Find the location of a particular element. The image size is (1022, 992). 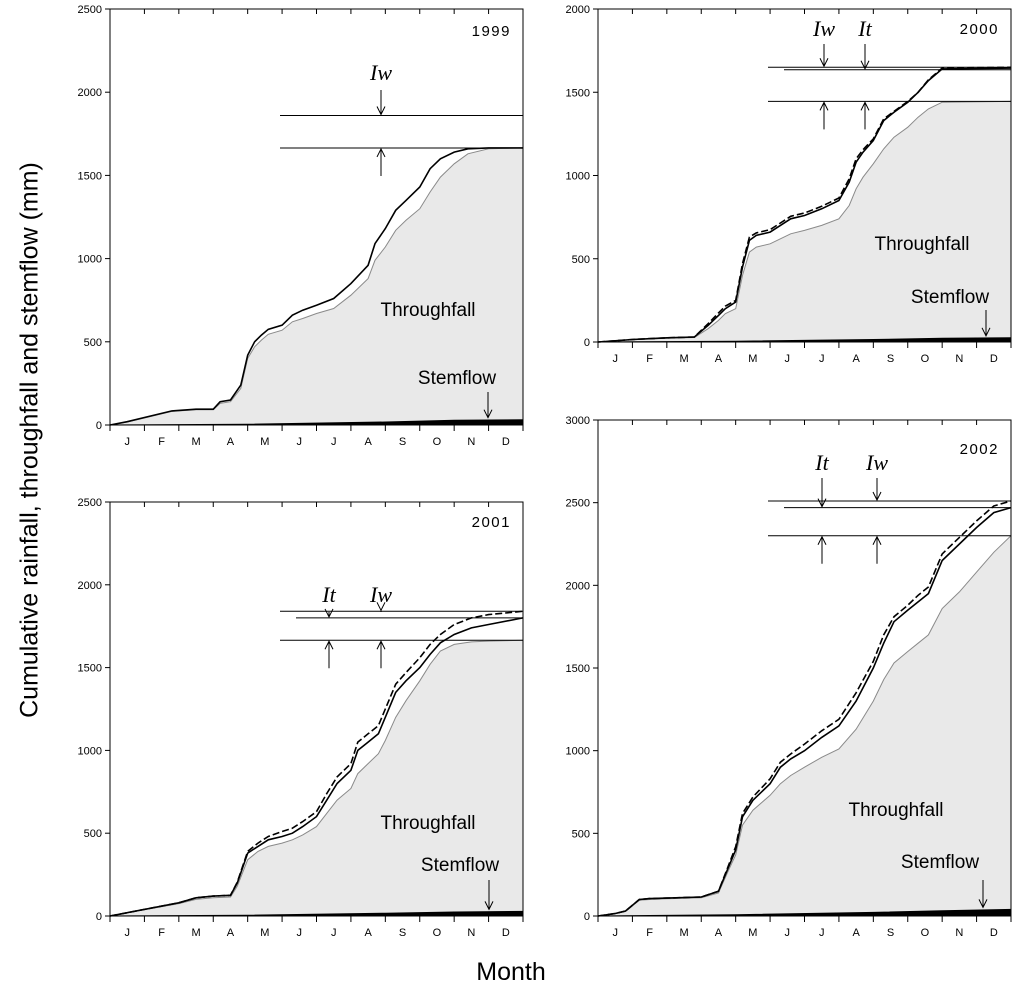

y-tick-label: 1500 is located at coordinates (90, 669).